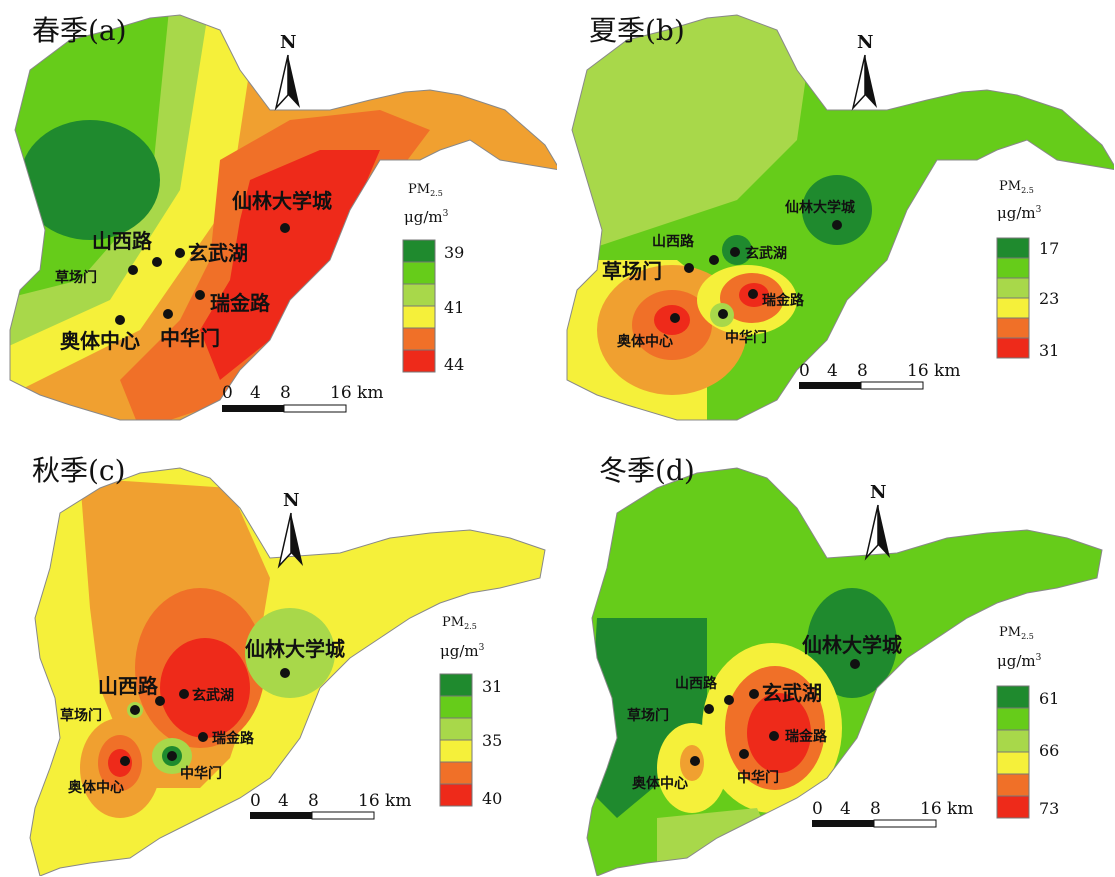 The width and height of the screenshot is (1115, 877). What do you see at coordinates (240, 303) in the screenshot?
I see `station-label-ruijinlu: 瑞金路` at bounding box center [240, 303].